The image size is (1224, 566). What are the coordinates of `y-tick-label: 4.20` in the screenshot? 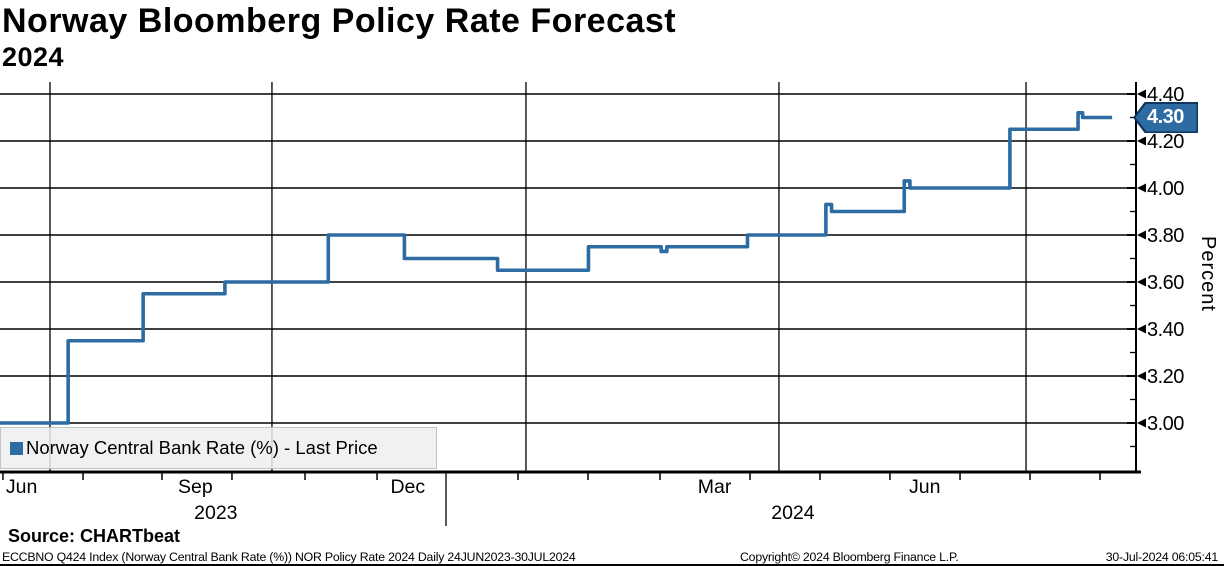 It's located at (1165, 142).